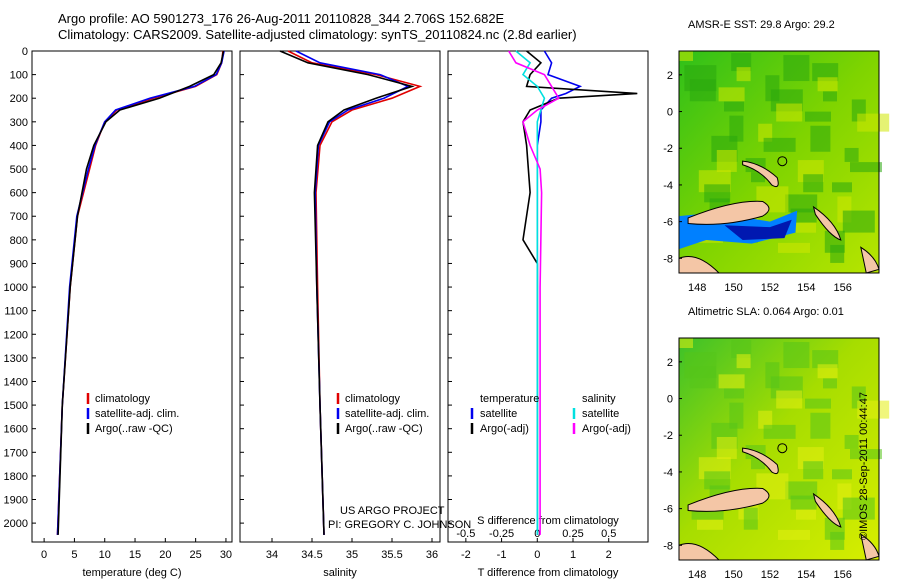 The width and height of the screenshot is (900, 580). What do you see at coordinates (668, 223) in the screenshot?
I see `map-y-tick-label: -6` at bounding box center [668, 223].